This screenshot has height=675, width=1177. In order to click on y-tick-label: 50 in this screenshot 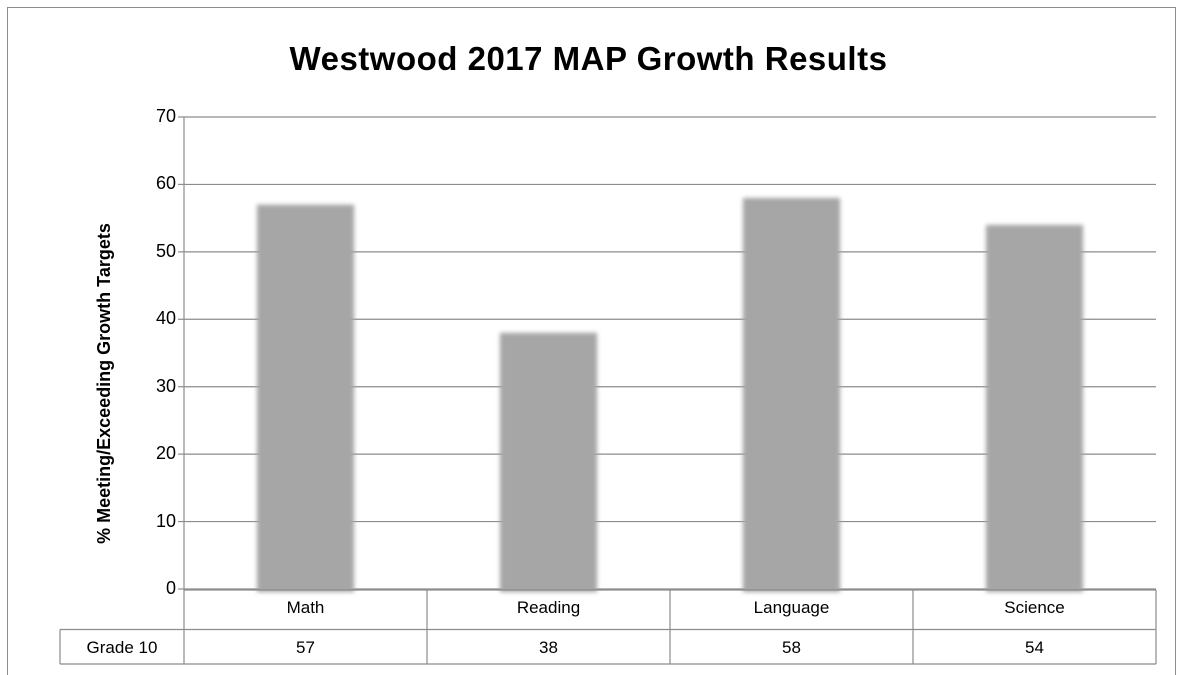, I will do `click(156, 251)`.